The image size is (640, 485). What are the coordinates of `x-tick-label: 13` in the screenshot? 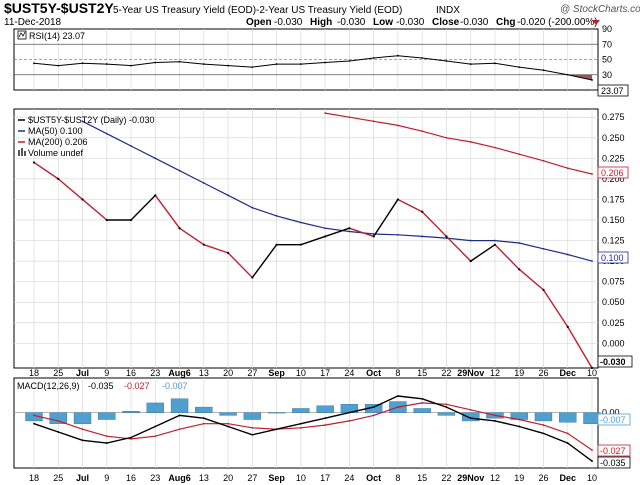 It's located at (204, 373).